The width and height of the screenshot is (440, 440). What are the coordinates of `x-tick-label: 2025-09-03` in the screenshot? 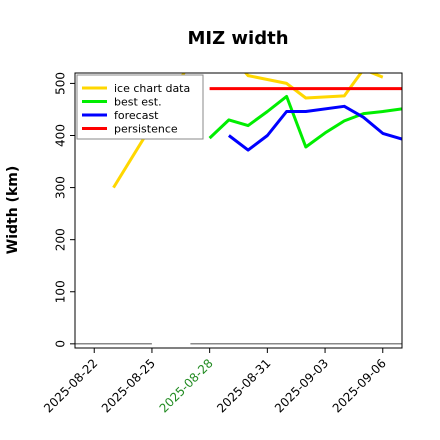 It's located at (301, 385).